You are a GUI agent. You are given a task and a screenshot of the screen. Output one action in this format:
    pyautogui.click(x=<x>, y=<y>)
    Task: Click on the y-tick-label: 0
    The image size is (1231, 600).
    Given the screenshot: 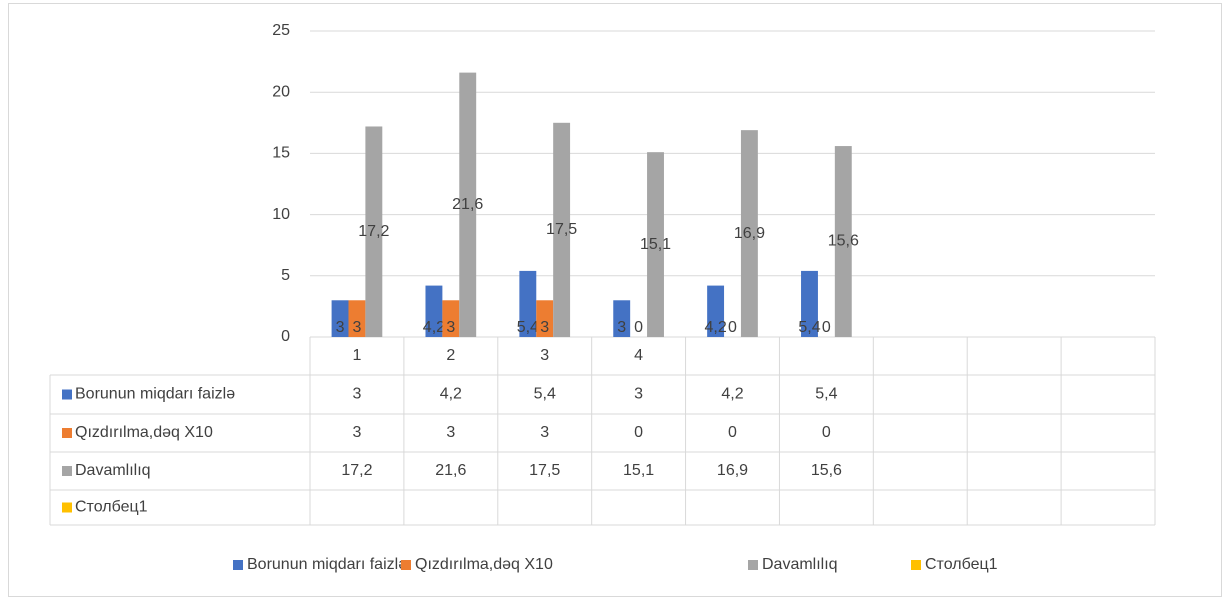 What is the action you would take?
    pyautogui.click(x=285, y=336)
    